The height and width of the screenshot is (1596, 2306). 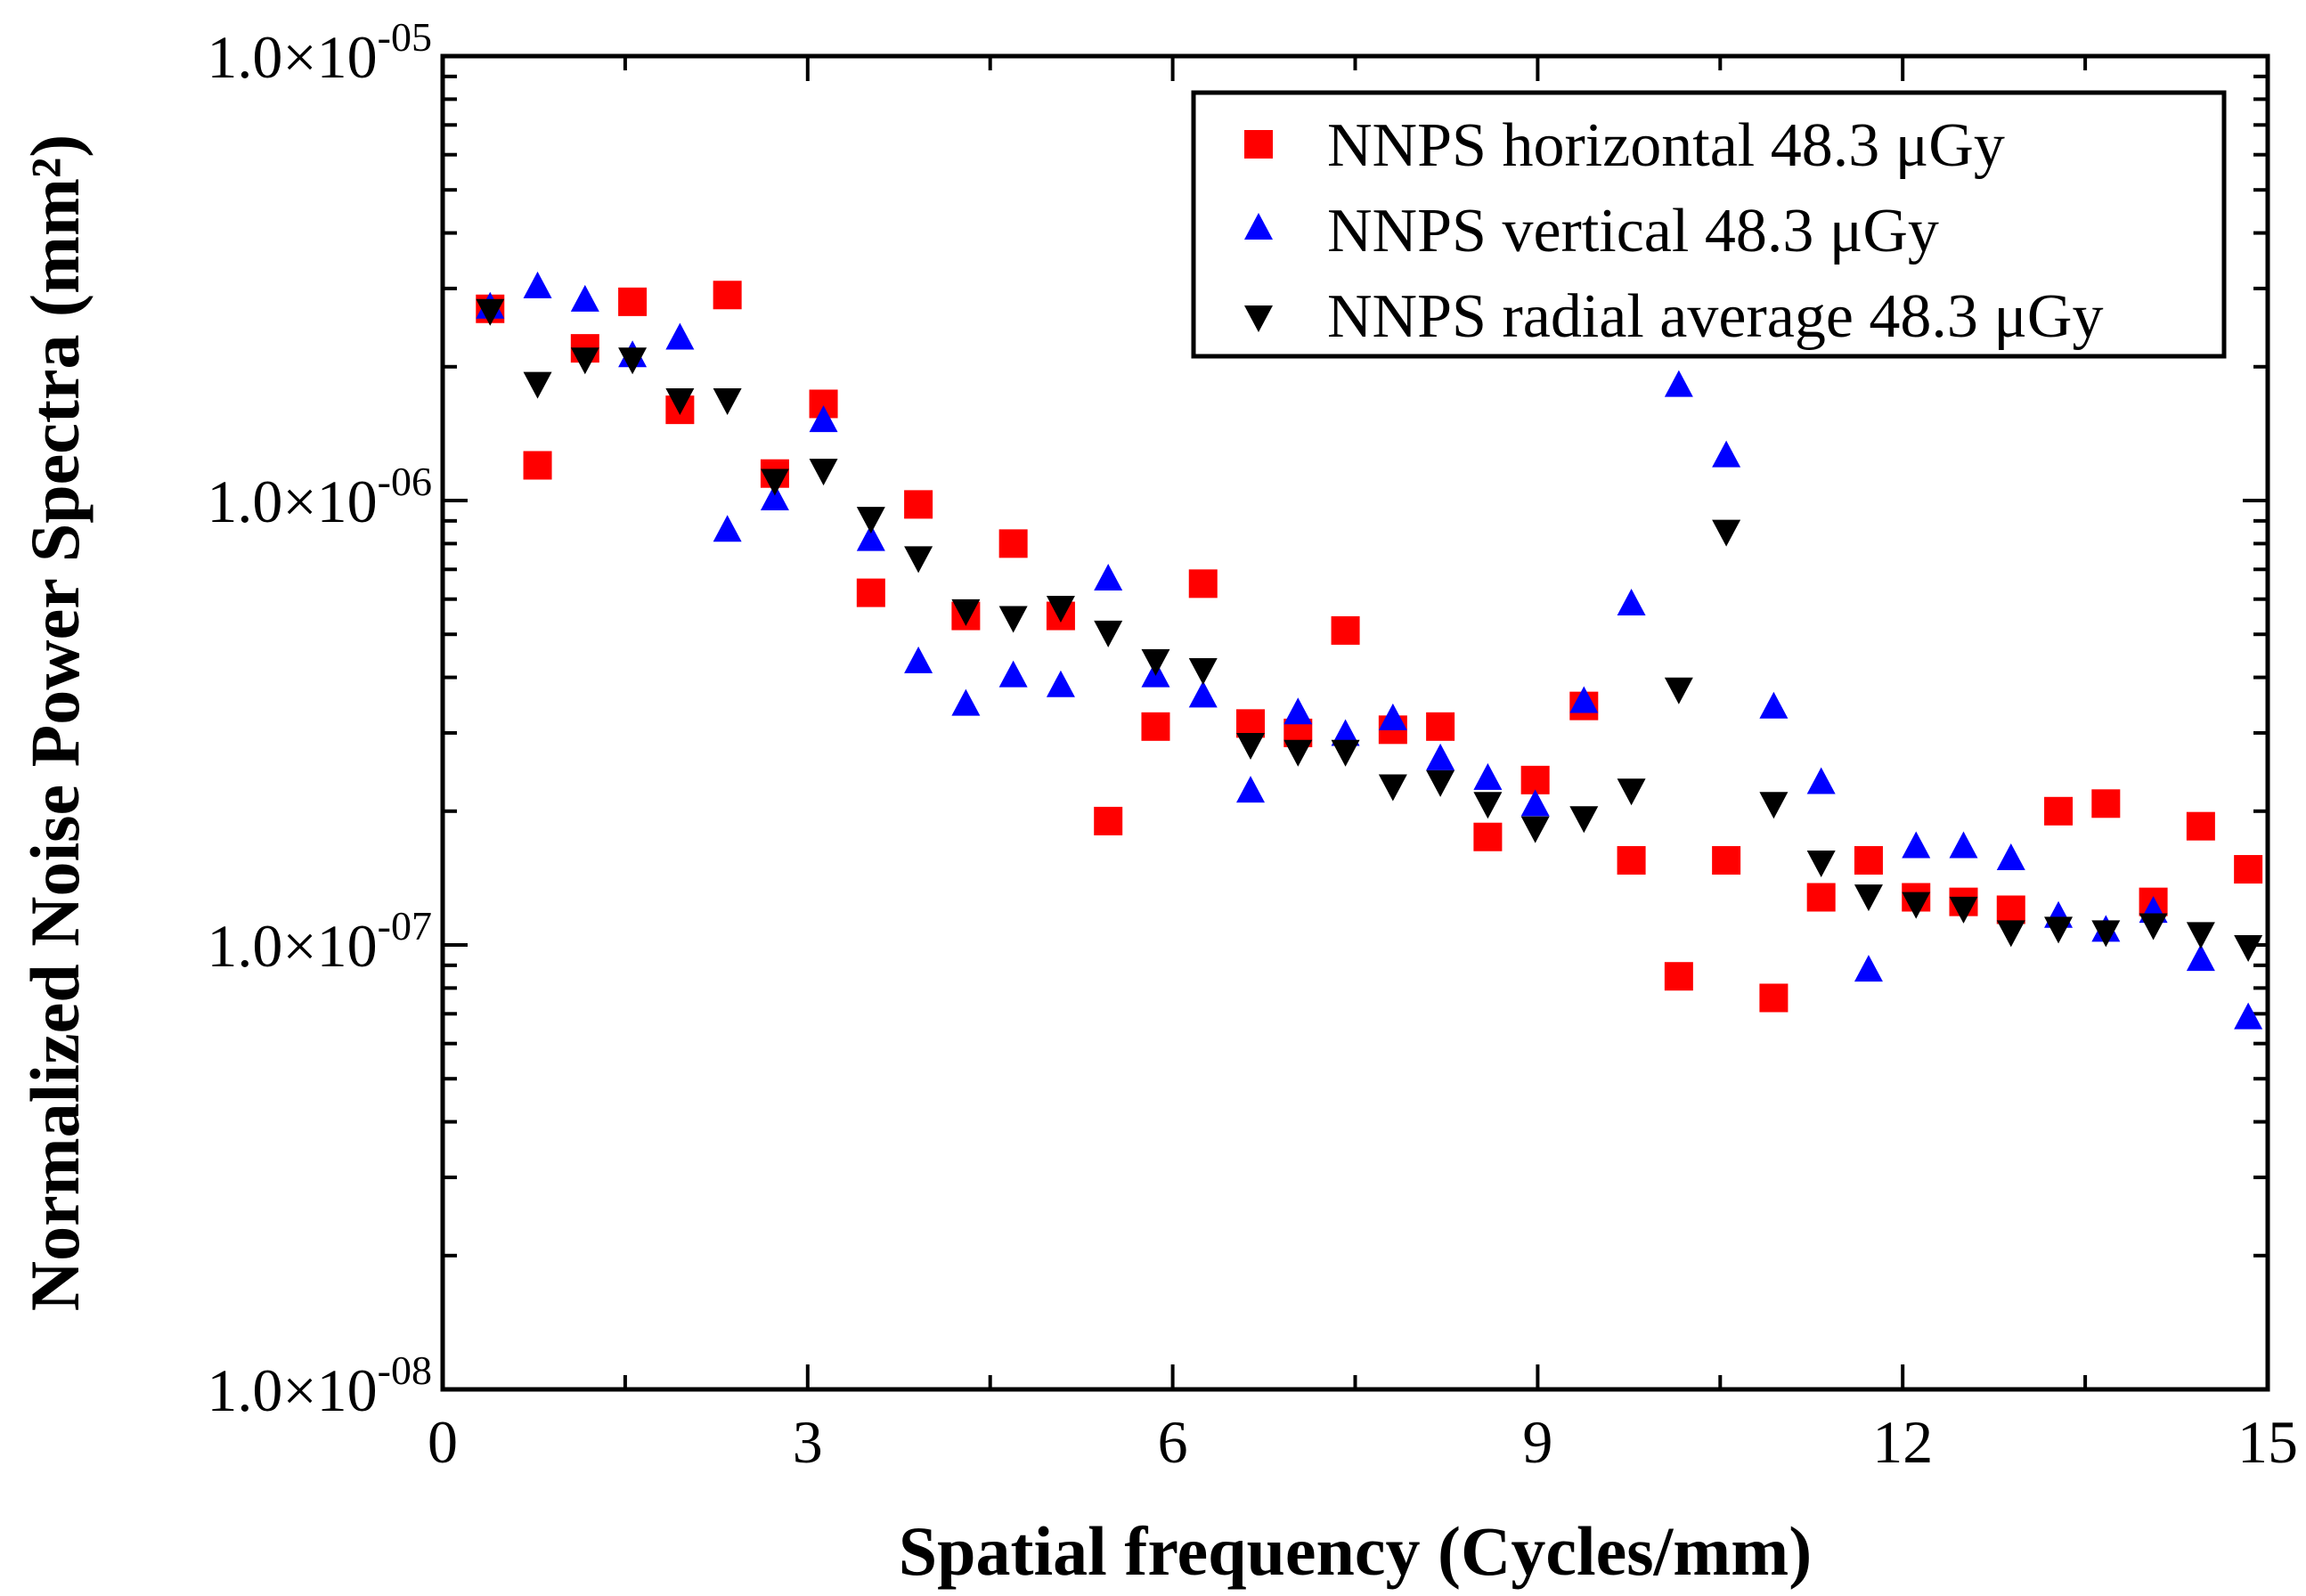 I want to click on y-axis-title: Normalized Noise Power Spectra (mm²), so click(x=55, y=723).